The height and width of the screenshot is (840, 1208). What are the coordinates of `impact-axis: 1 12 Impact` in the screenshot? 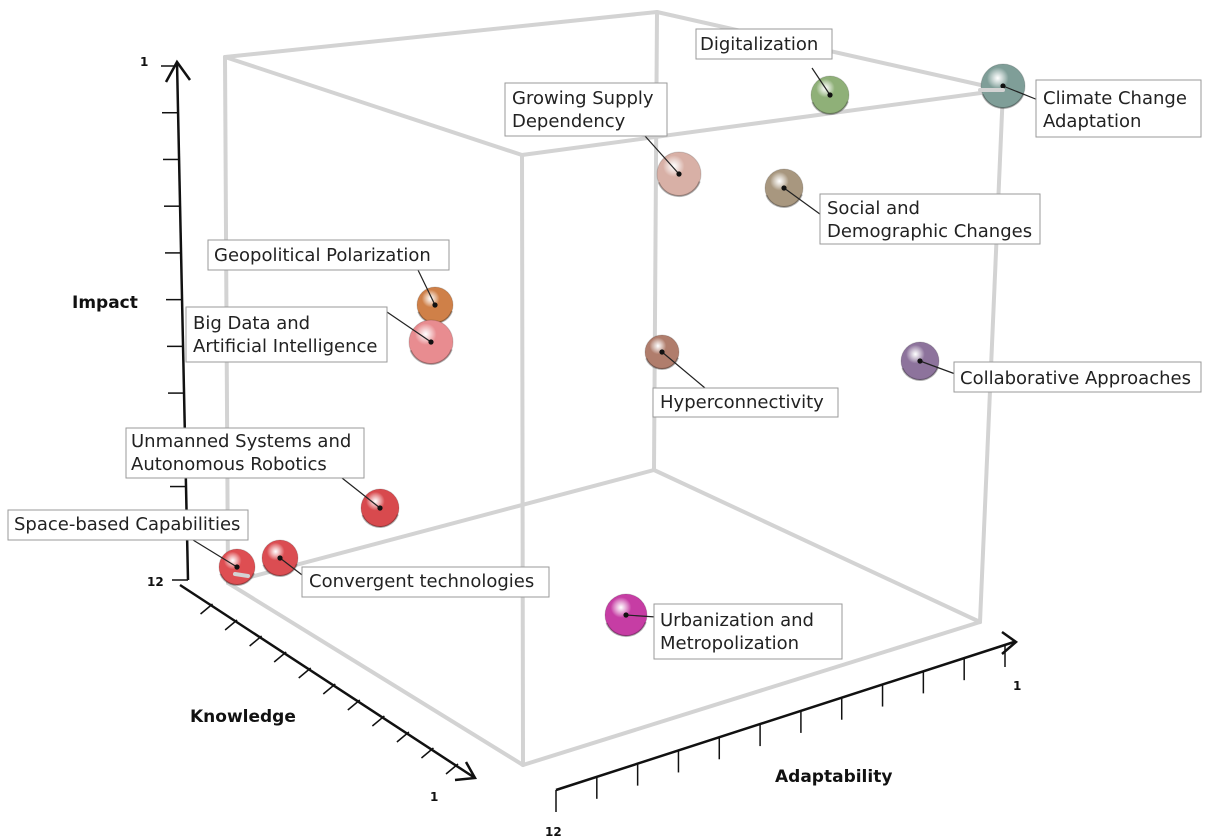 It's located at (132, 322).